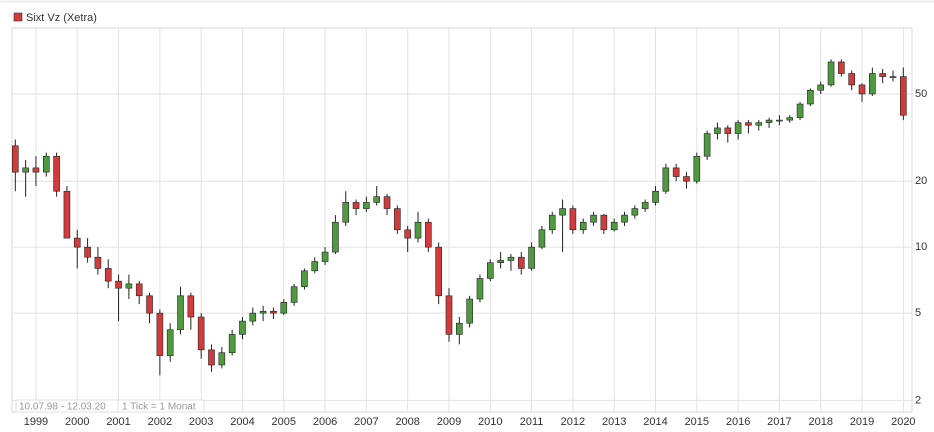 Image resolution: width=934 pixels, height=432 pixels. What do you see at coordinates (18, 17) in the screenshot?
I see `legend-swatch` at bounding box center [18, 17].